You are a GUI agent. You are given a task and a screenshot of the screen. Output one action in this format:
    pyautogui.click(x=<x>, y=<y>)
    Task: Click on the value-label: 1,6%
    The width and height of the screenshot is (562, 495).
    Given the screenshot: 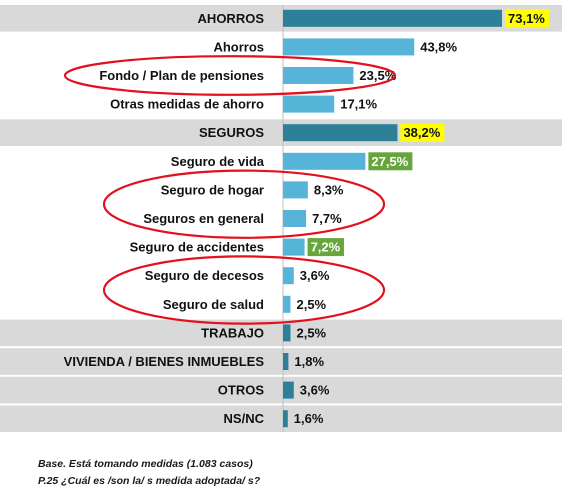 What is the action you would take?
    pyautogui.click(x=309, y=418)
    